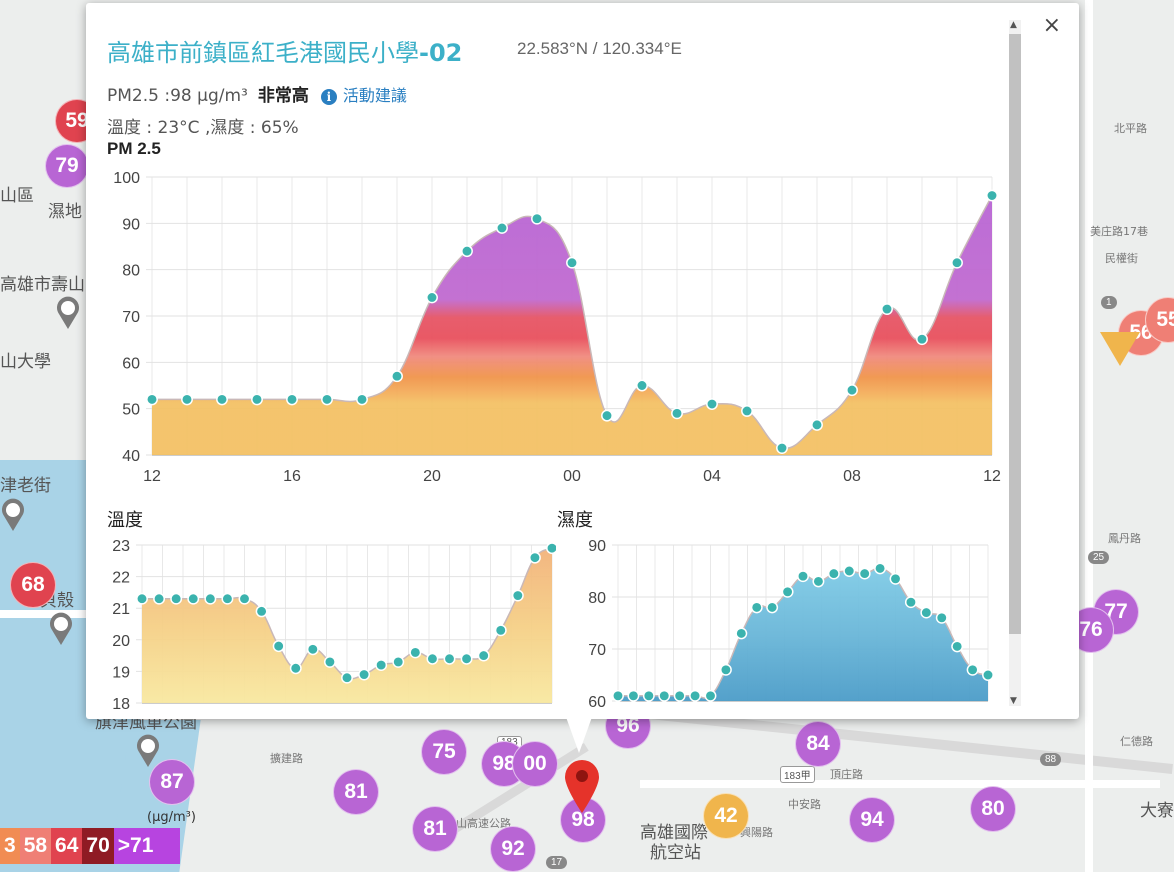 The image size is (1174, 872). Describe the element at coordinates (67, 166) in the screenshot. I see `aqi-station-marker: 79` at that location.